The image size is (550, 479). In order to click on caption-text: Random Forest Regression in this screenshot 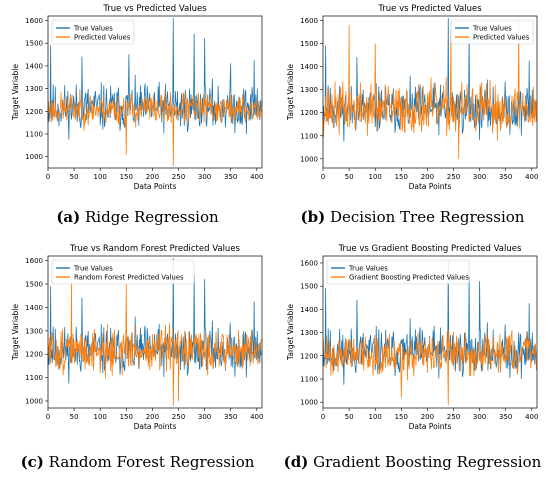, I will do `click(149, 462)`.